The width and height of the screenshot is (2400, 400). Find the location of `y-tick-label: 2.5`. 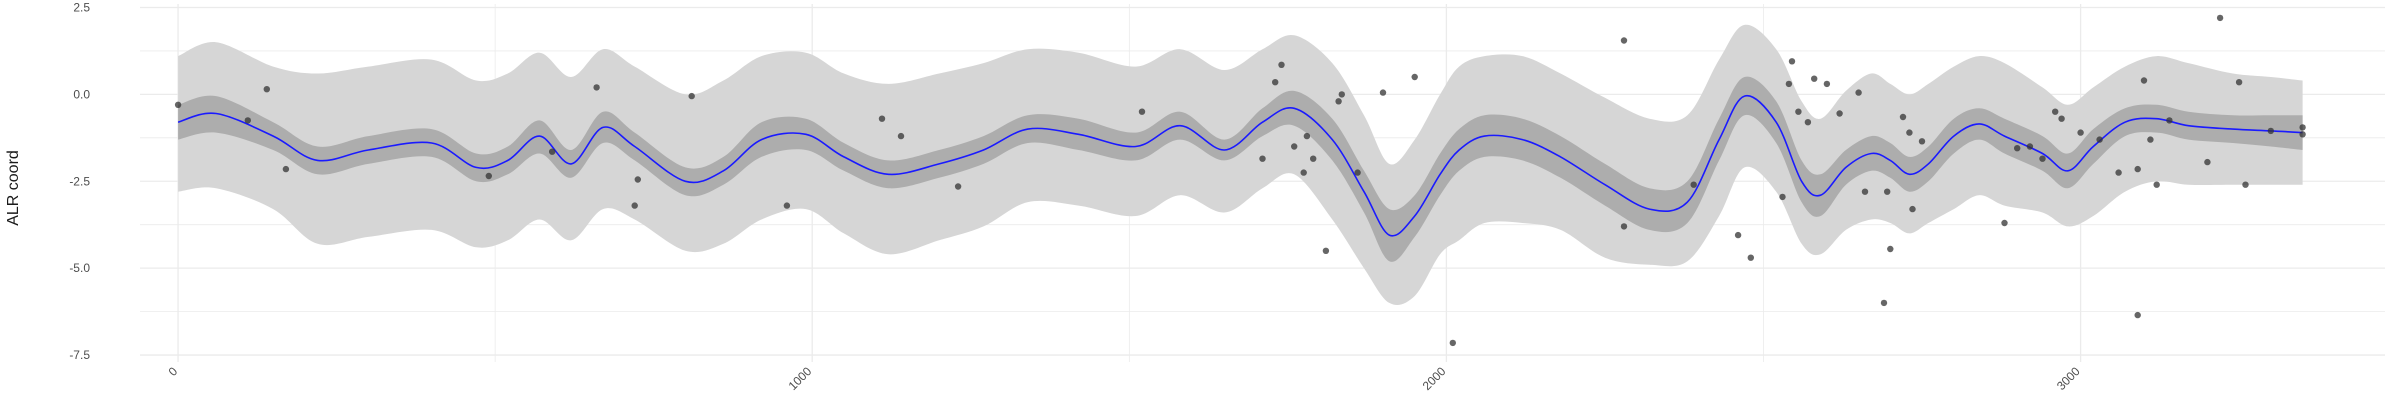

y-tick-label: 2.5 is located at coordinates (81, 7).